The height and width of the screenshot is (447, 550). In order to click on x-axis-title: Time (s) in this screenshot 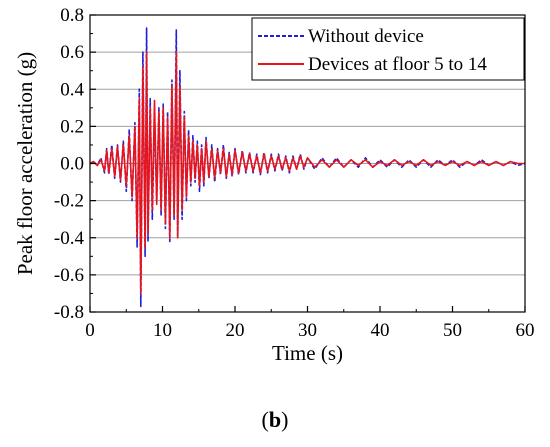, I will do `click(307, 353)`.